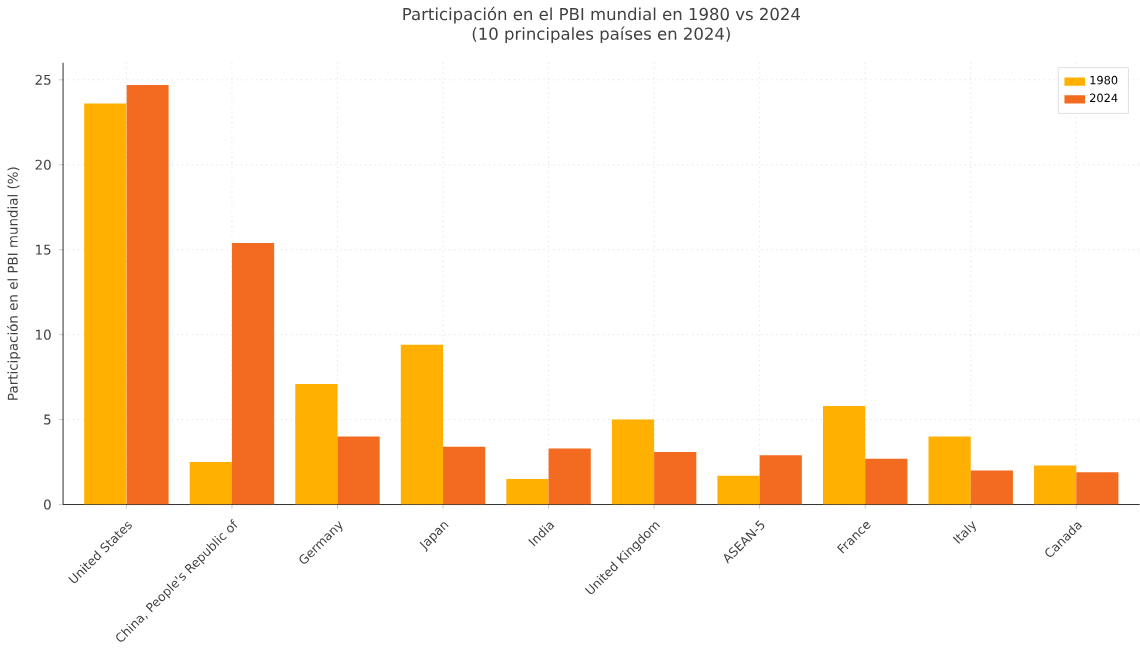 This screenshot has height=656, width=1140. What do you see at coordinates (601, 25) in the screenshot?
I see `chart-title: Participación en el PBI mundial en 1980 vs 2024 (10 principales países en 2024)` at bounding box center [601, 25].